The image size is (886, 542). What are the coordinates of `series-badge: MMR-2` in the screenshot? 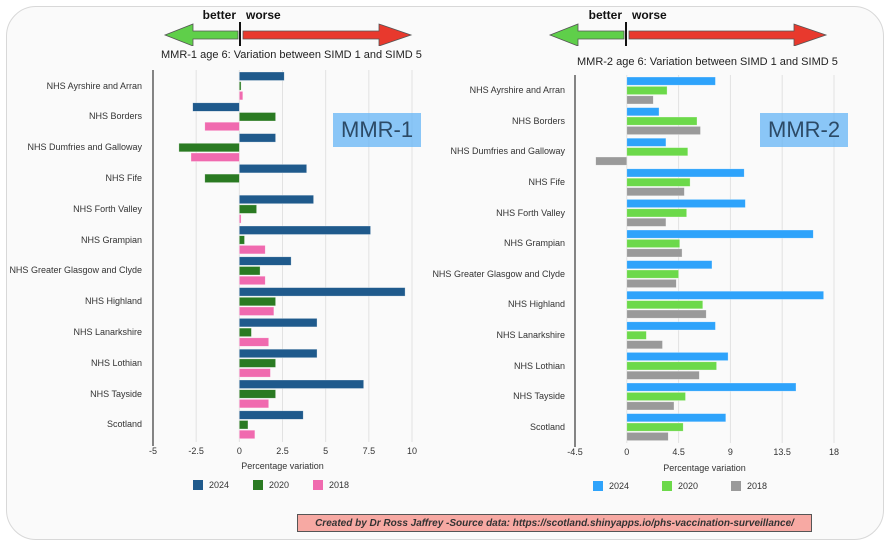 It's located at (804, 130).